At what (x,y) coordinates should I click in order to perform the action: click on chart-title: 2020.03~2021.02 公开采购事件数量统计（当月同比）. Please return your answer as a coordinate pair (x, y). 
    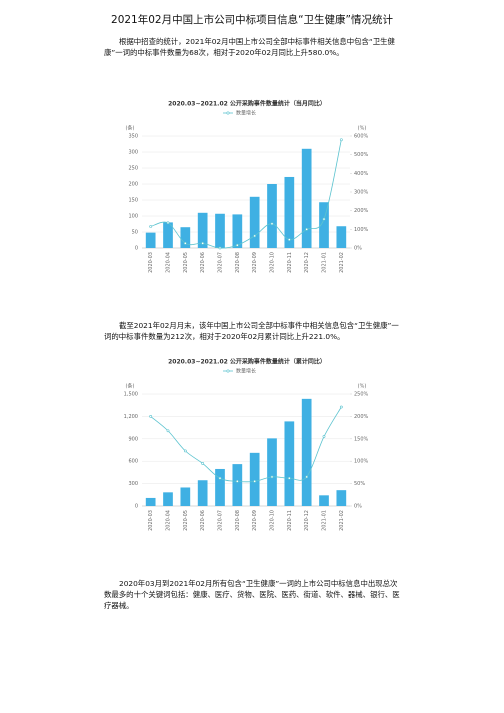
    Looking at the image, I should click on (247, 104).